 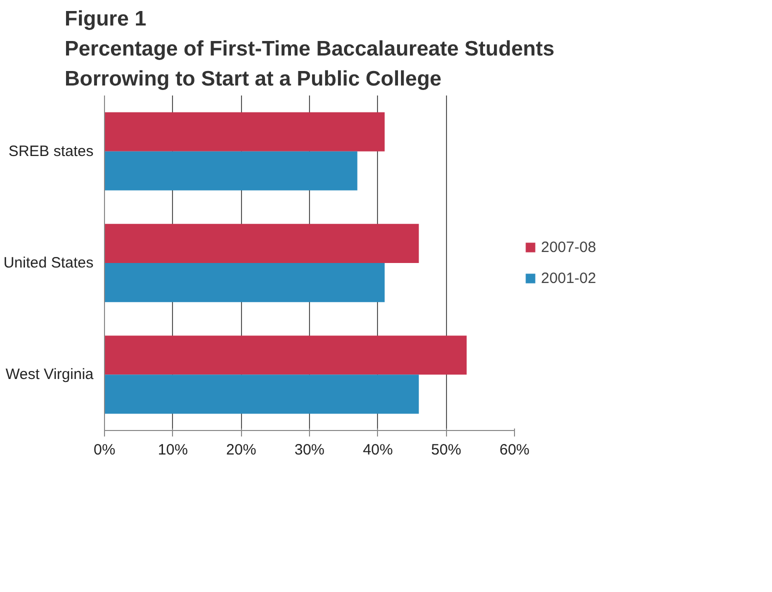 I want to click on y-tick-label: SREB states, so click(x=51, y=151).